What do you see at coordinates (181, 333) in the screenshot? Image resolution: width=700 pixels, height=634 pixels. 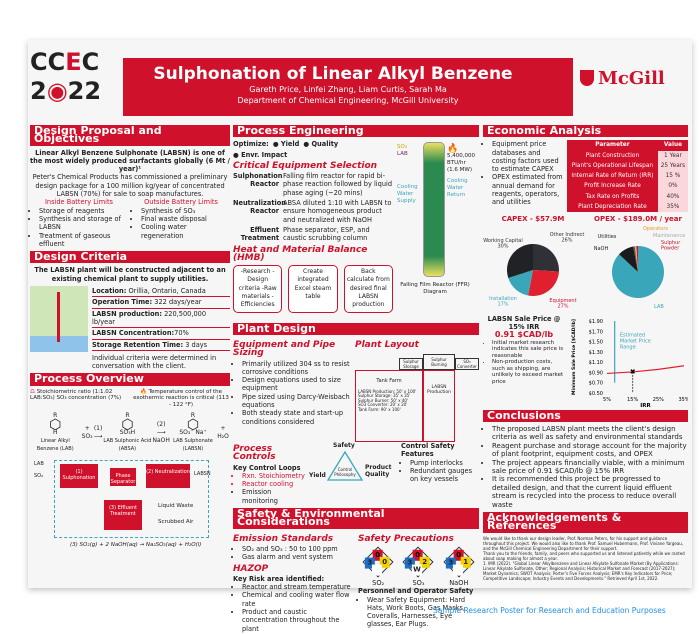 I see `text: 70%` at bounding box center [181, 333].